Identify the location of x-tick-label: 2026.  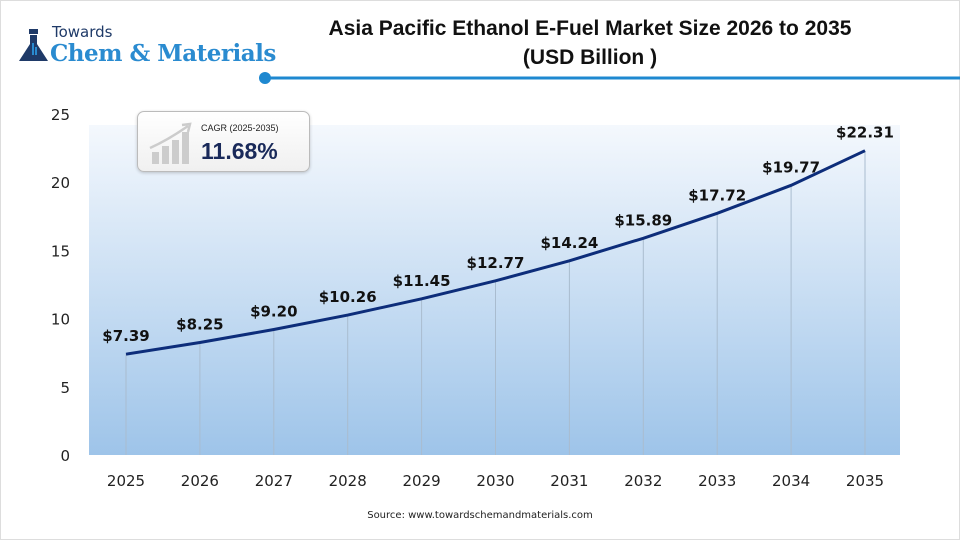
(200, 481).